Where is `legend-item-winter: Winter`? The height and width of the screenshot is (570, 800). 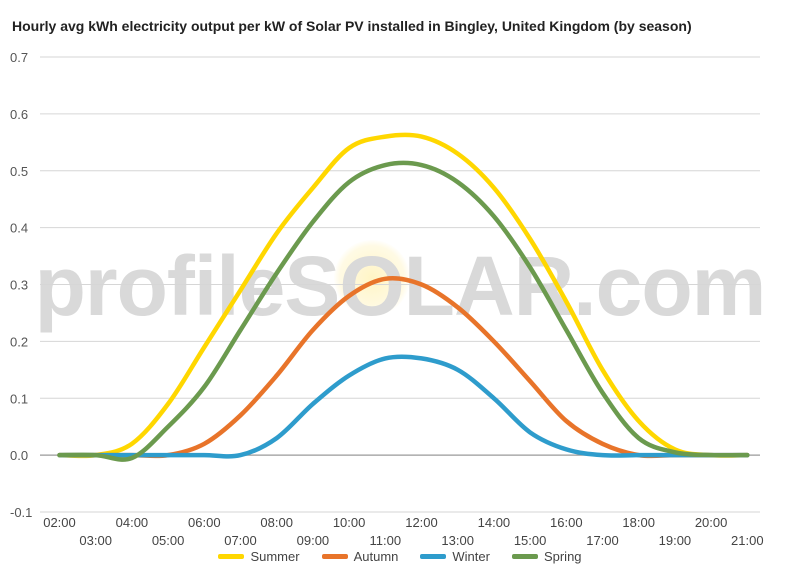
legend-item-winter: Winter is located at coordinates (455, 556).